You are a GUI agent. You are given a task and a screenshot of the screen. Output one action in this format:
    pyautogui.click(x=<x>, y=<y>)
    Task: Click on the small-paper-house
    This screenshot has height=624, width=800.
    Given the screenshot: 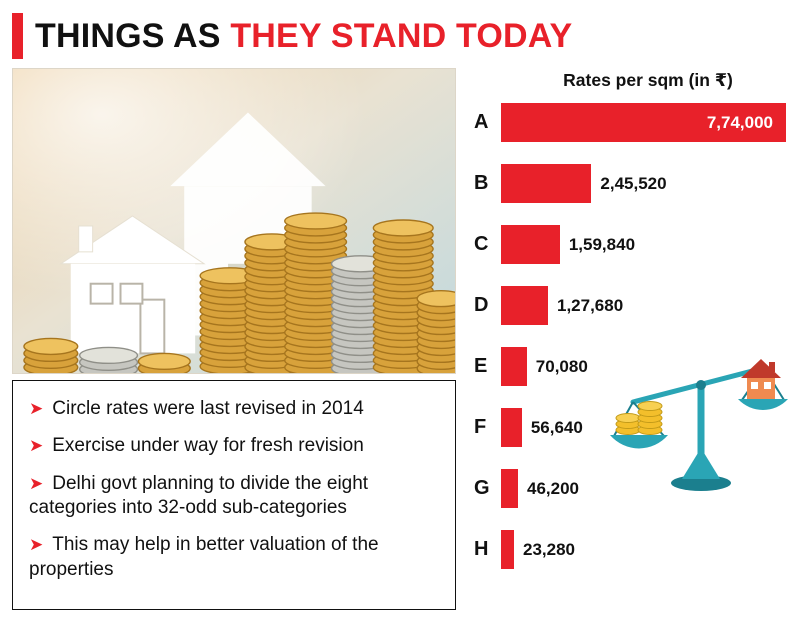 What is the action you would take?
    pyautogui.click(x=132, y=285)
    